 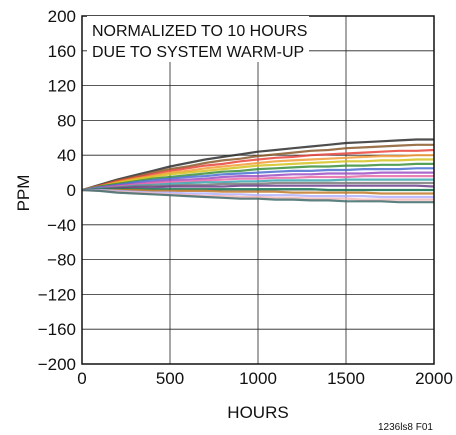 I want to click on y-tick-label: 40, so click(x=66, y=155).